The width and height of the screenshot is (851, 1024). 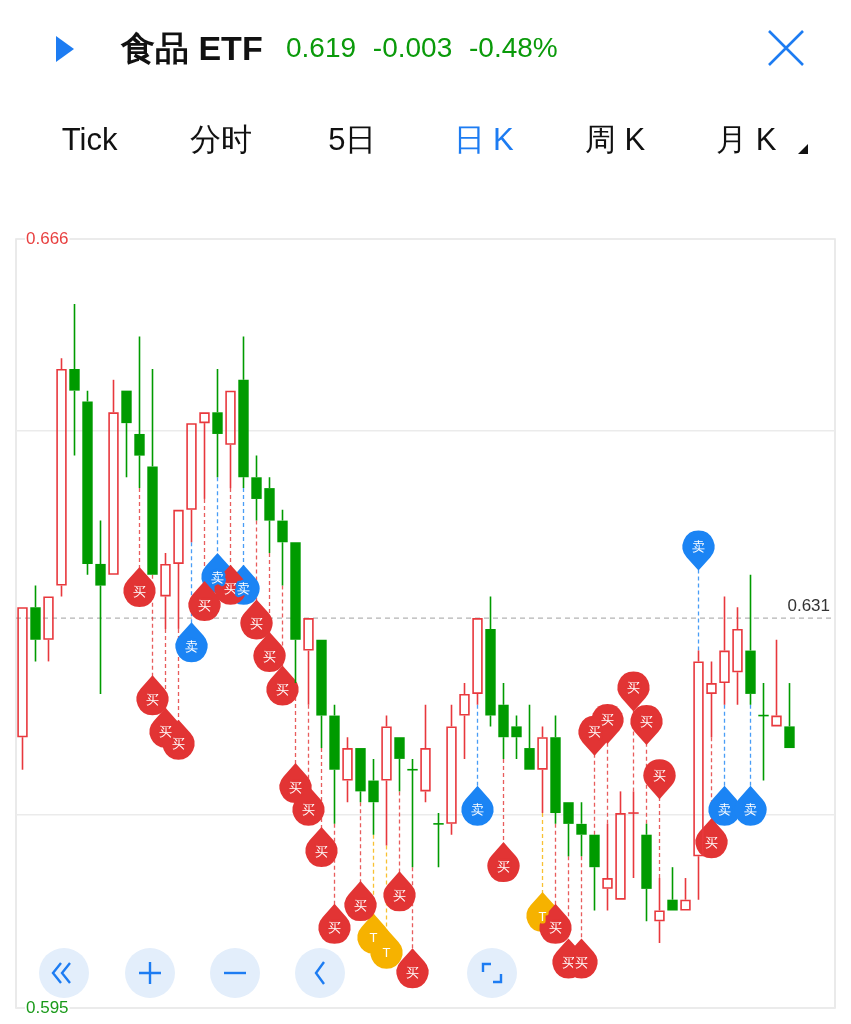 What do you see at coordinates (422, 48) in the screenshot?
I see `chart-subtitle: 0.619 -0.003 -0.48%` at bounding box center [422, 48].